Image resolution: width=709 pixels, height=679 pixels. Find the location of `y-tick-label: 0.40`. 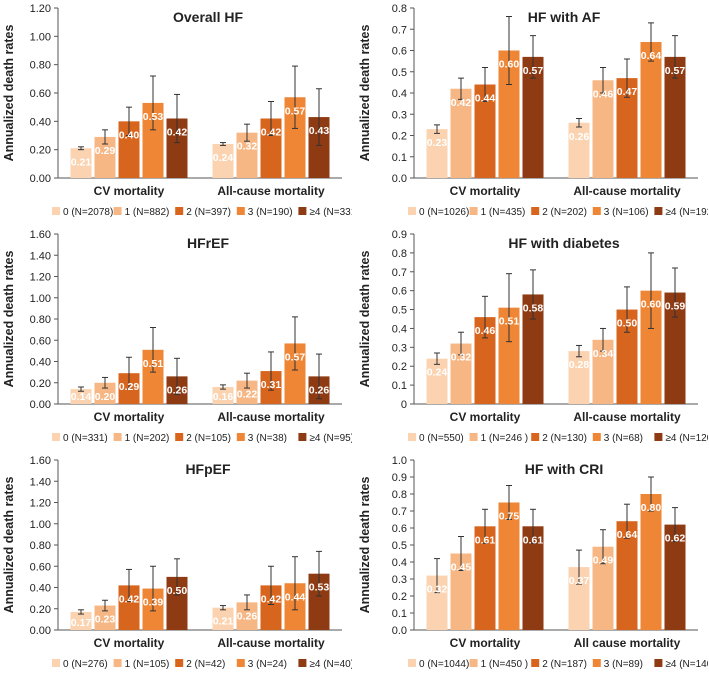

y-tick-label: 0.40 is located at coordinates (40, 122).